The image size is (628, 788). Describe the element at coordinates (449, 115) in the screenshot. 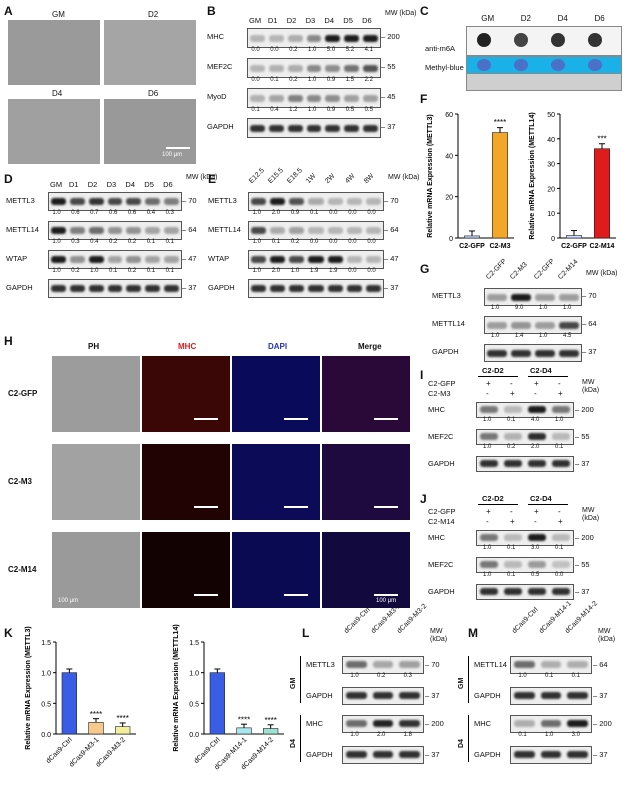

I see `y-tick-label: 60` at that location.